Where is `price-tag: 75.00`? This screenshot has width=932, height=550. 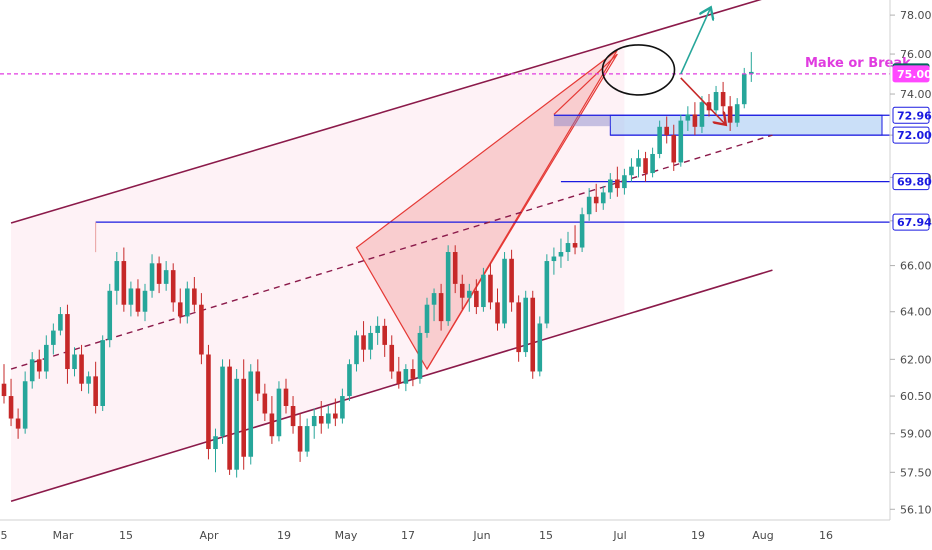
price-tag: 75.00 is located at coordinates (912, 74).